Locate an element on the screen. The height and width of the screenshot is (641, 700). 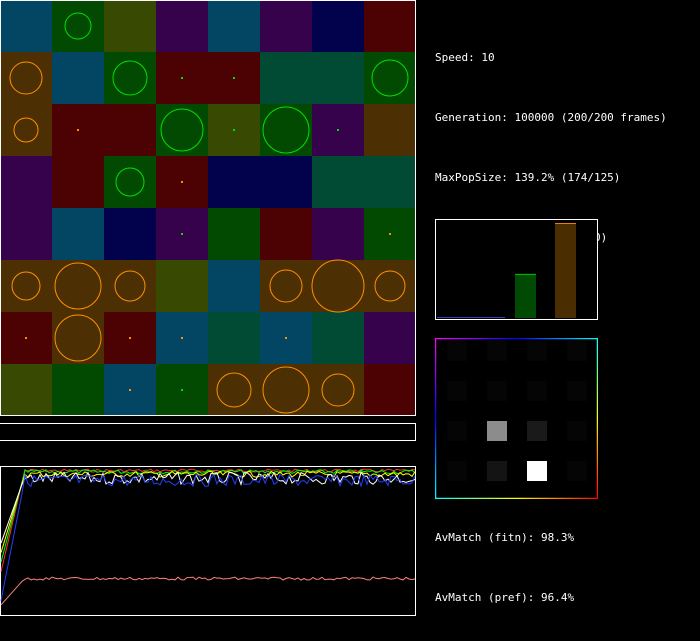
series-pink is located at coordinates (208, 591).